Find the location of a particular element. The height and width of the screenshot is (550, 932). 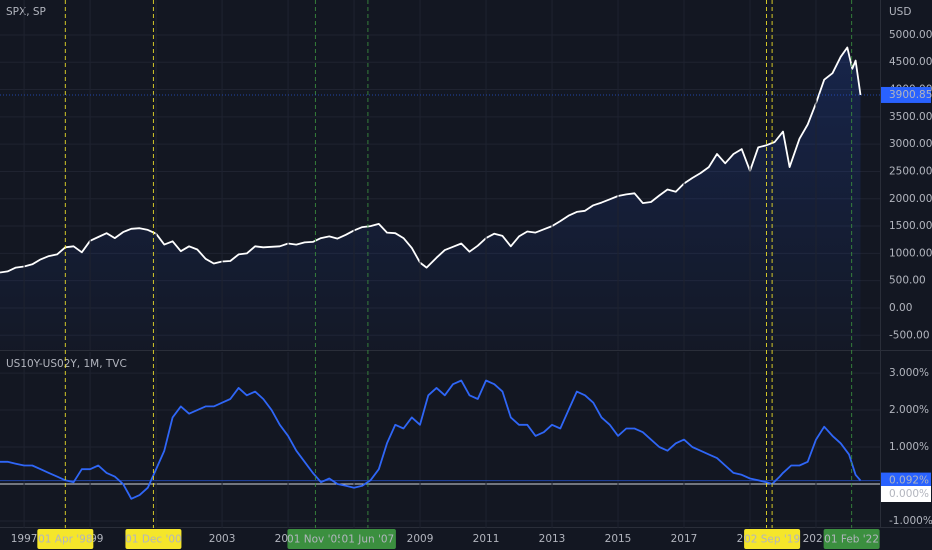

y-tick-label: -1.000% is located at coordinates (910, 521).